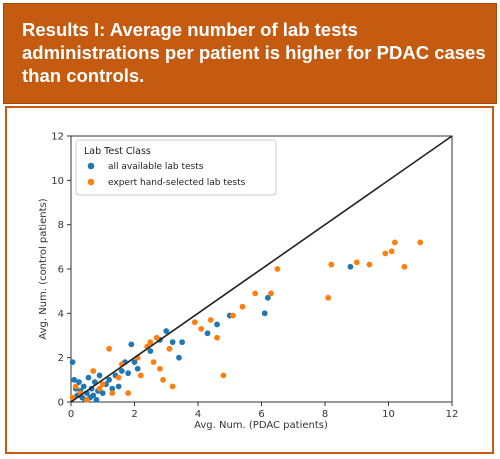  Describe the element at coordinates (57, 181) in the screenshot. I see `y-tick-label: 10` at that location.